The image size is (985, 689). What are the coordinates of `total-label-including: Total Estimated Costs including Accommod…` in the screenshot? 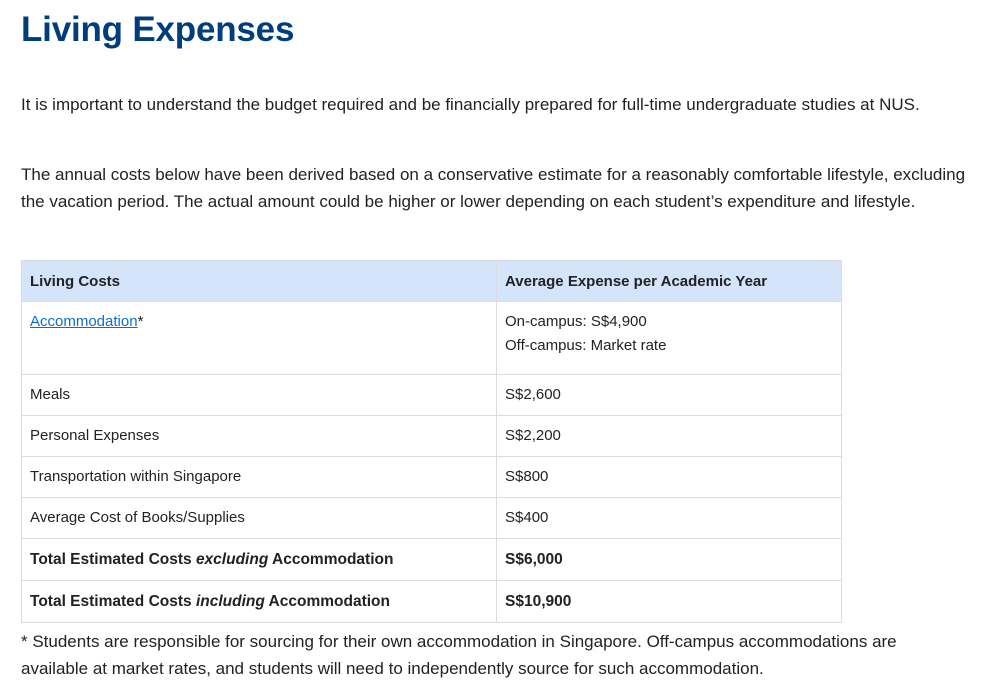 It's located at (259, 601).